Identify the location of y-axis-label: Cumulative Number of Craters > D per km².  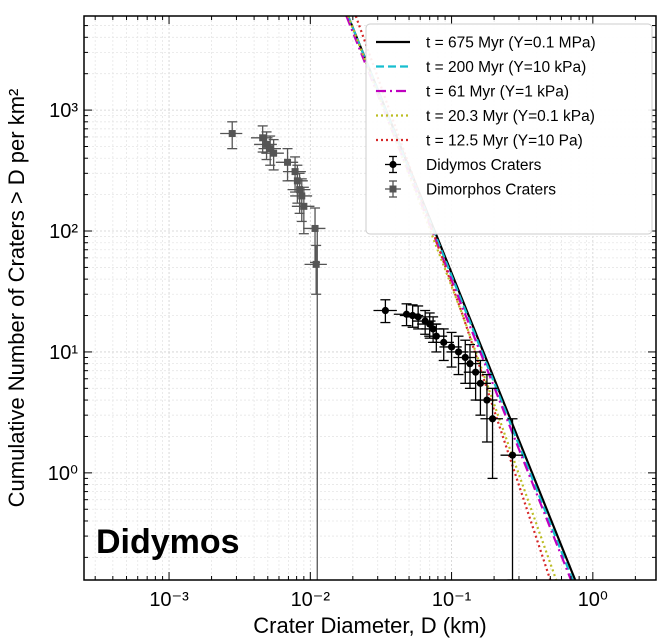
(16, 298).